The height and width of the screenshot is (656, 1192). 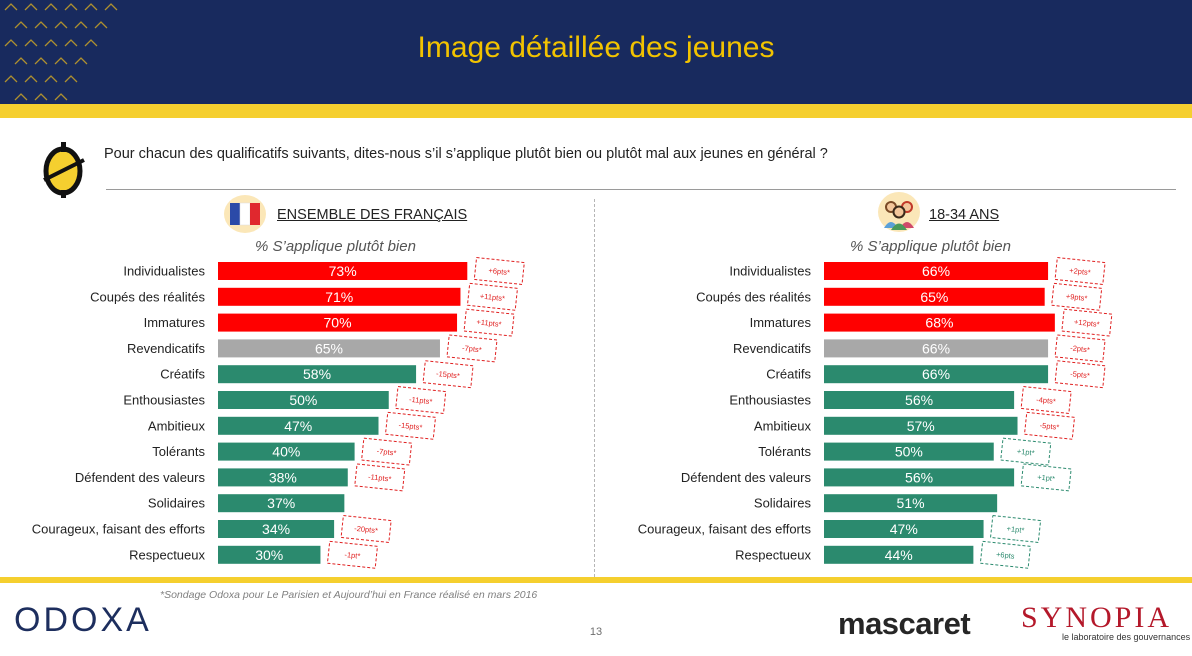 What do you see at coordinates (1126, 637) in the screenshot?
I see `synopia-tagline: le laboratoire des gouvernances` at bounding box center [1126, 637].